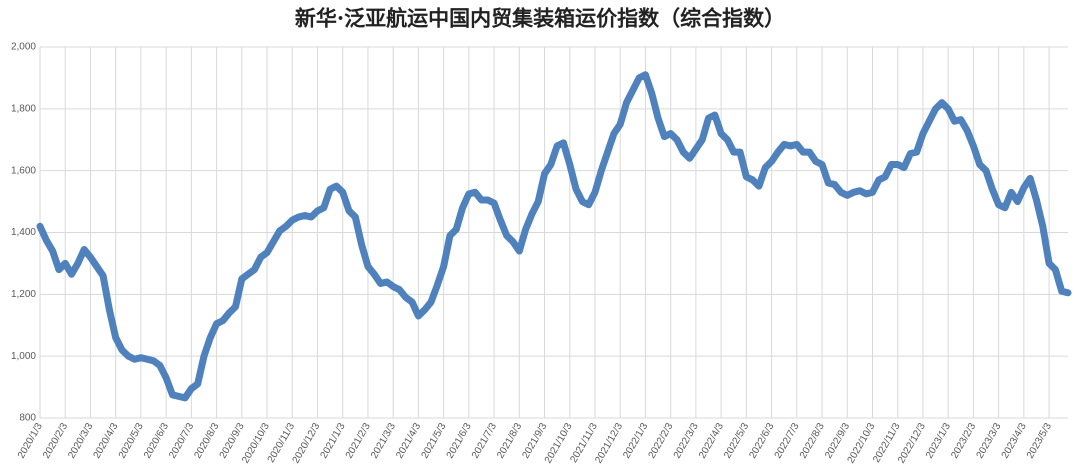  I want to click on y-tick-label: 1,000, so click(23, 356).